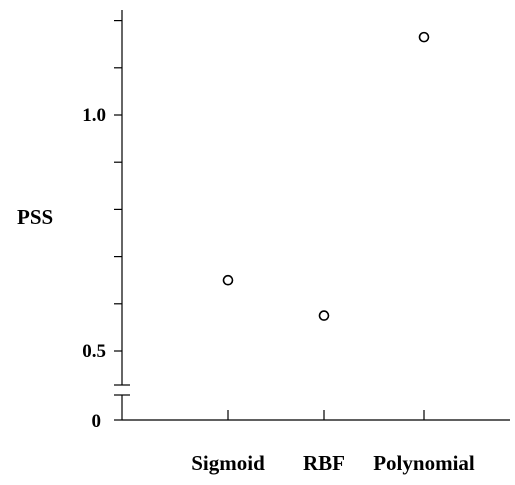 This screenshot has height=485, width=515. Describe the element at coordinates (228, 463) in the screenshot. I see `x-category-label: Sigmoid` at that location.